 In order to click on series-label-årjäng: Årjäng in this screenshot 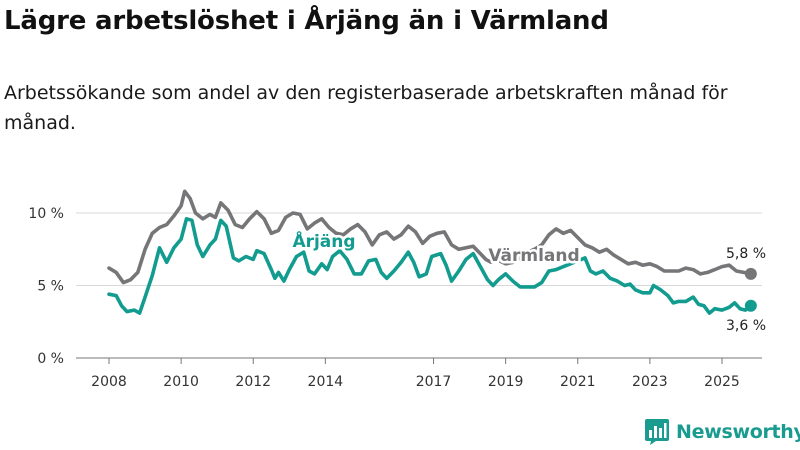, I will do `click(323, 240)`.